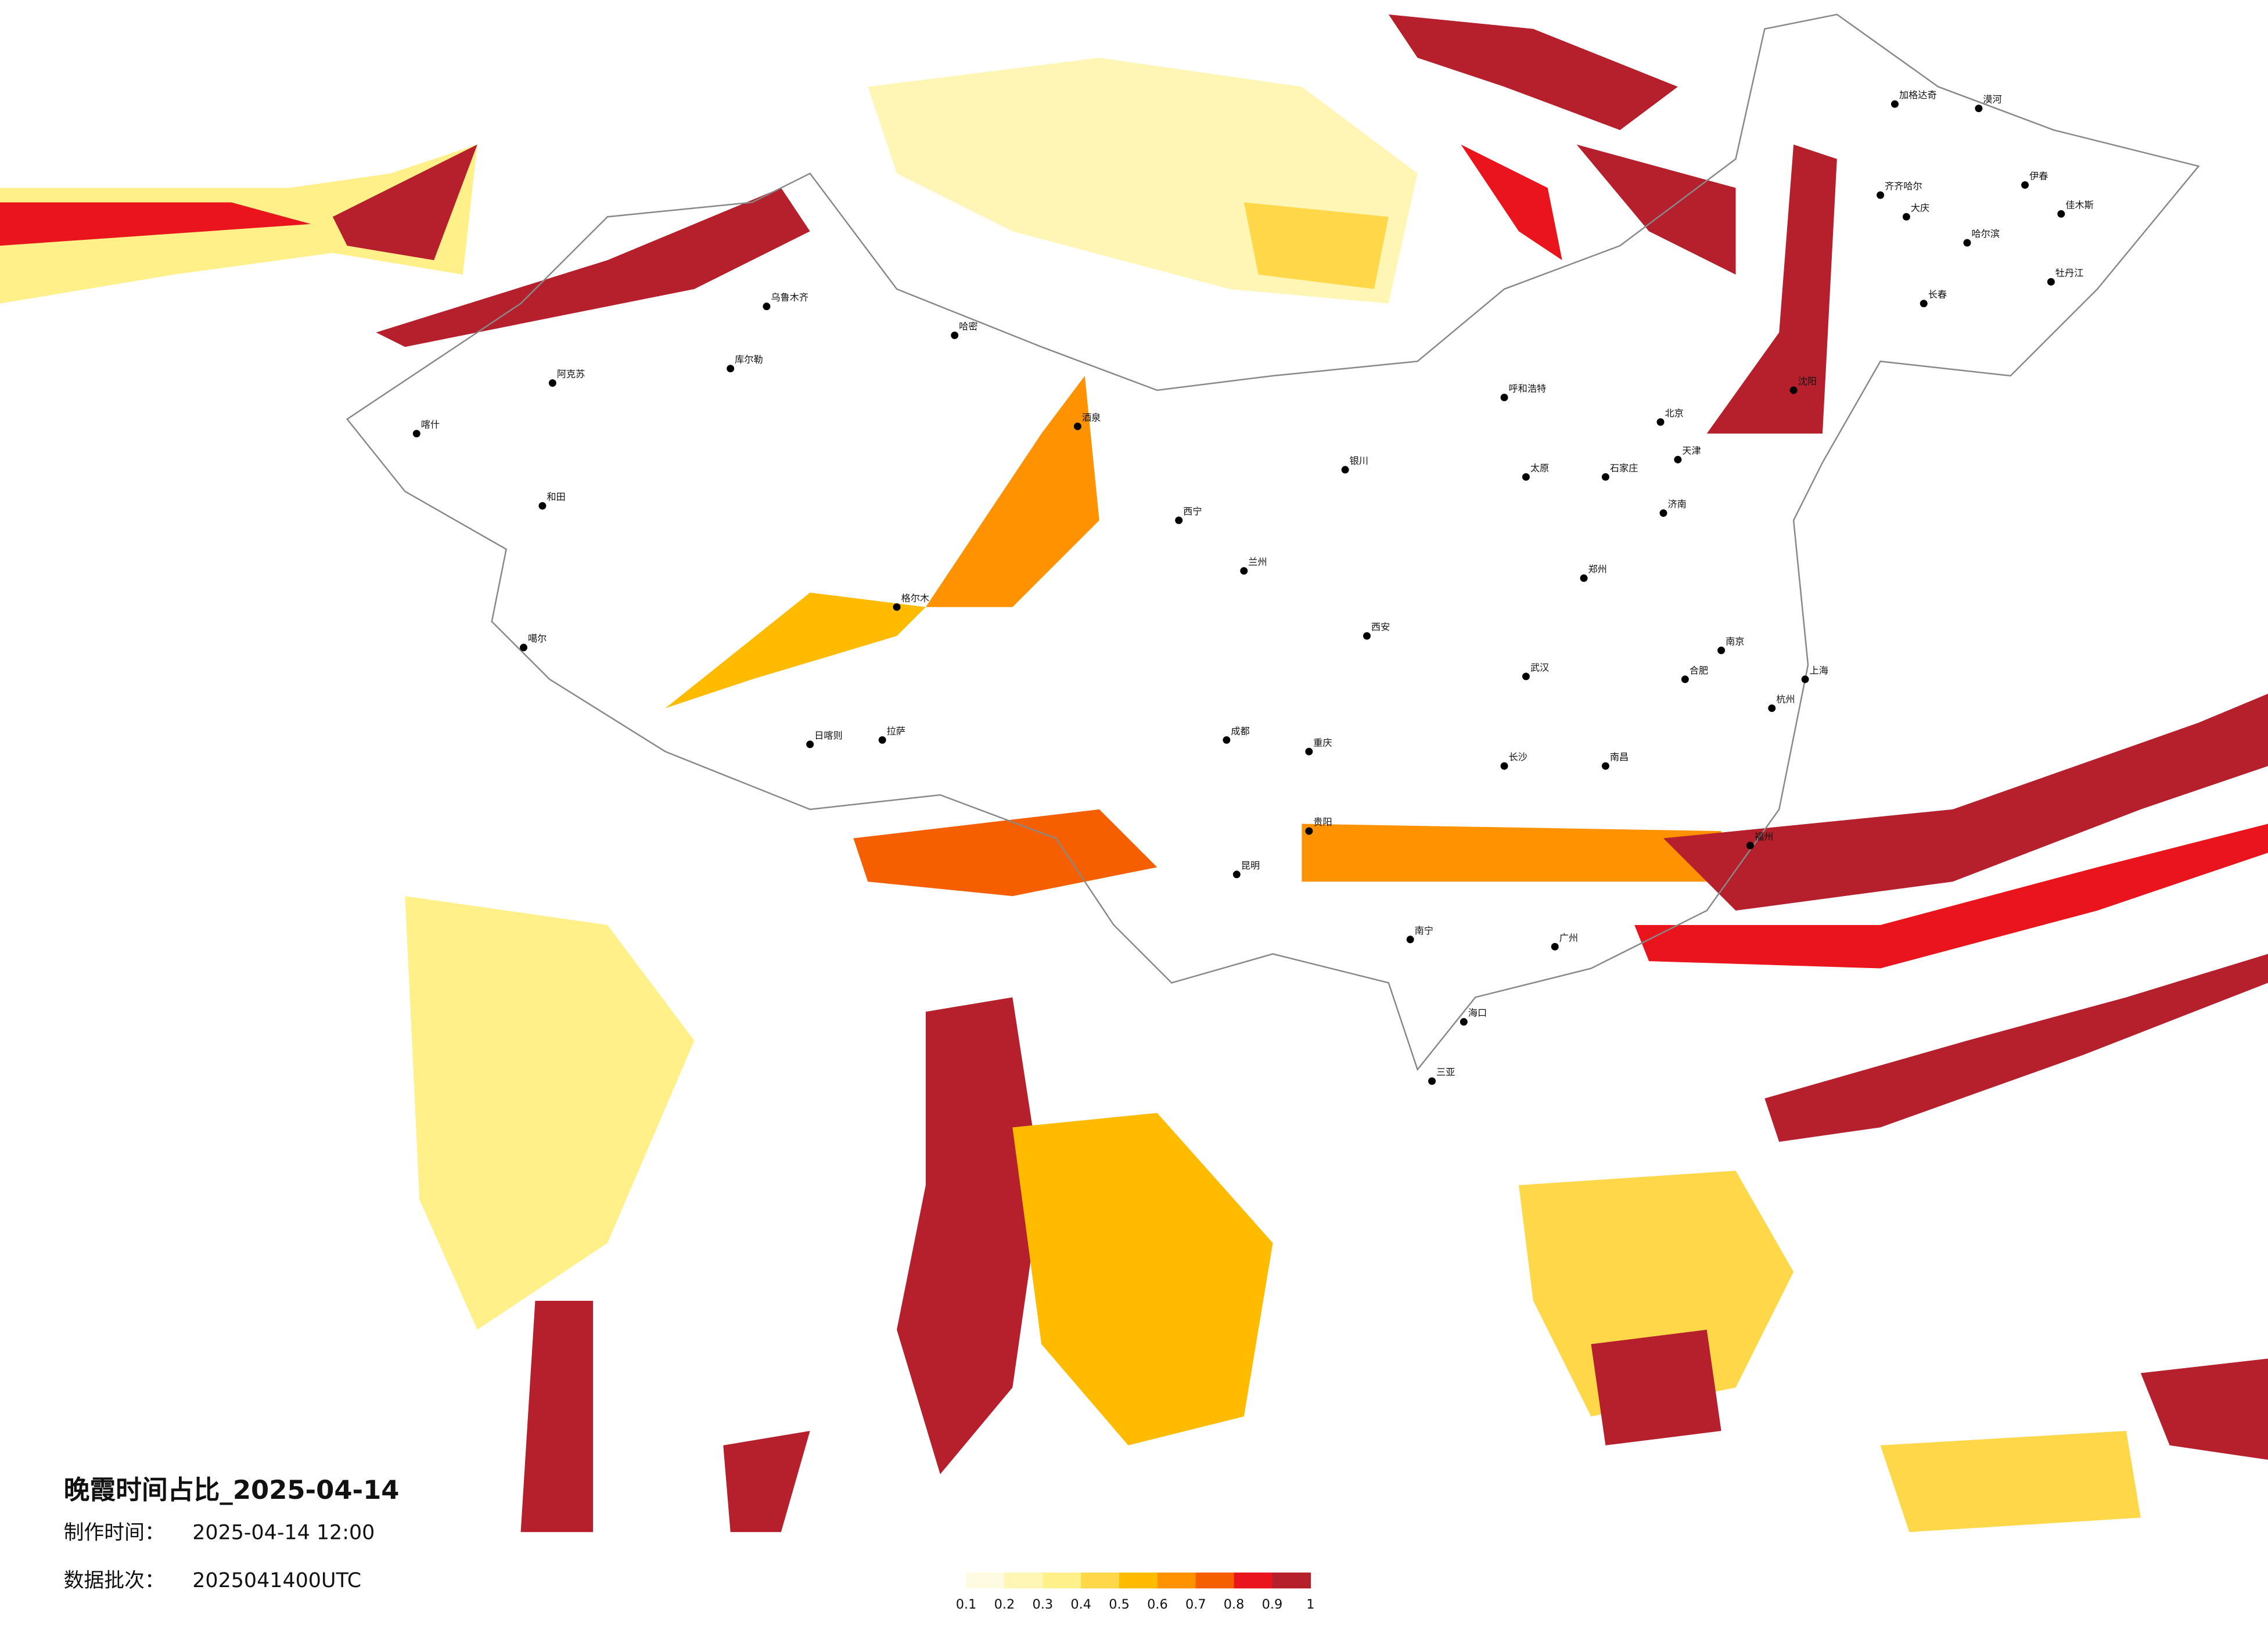 The width and height of the screenshot is (2268, 1626). I want to click on batch: 2025041400UTC, so click(276, 1581).